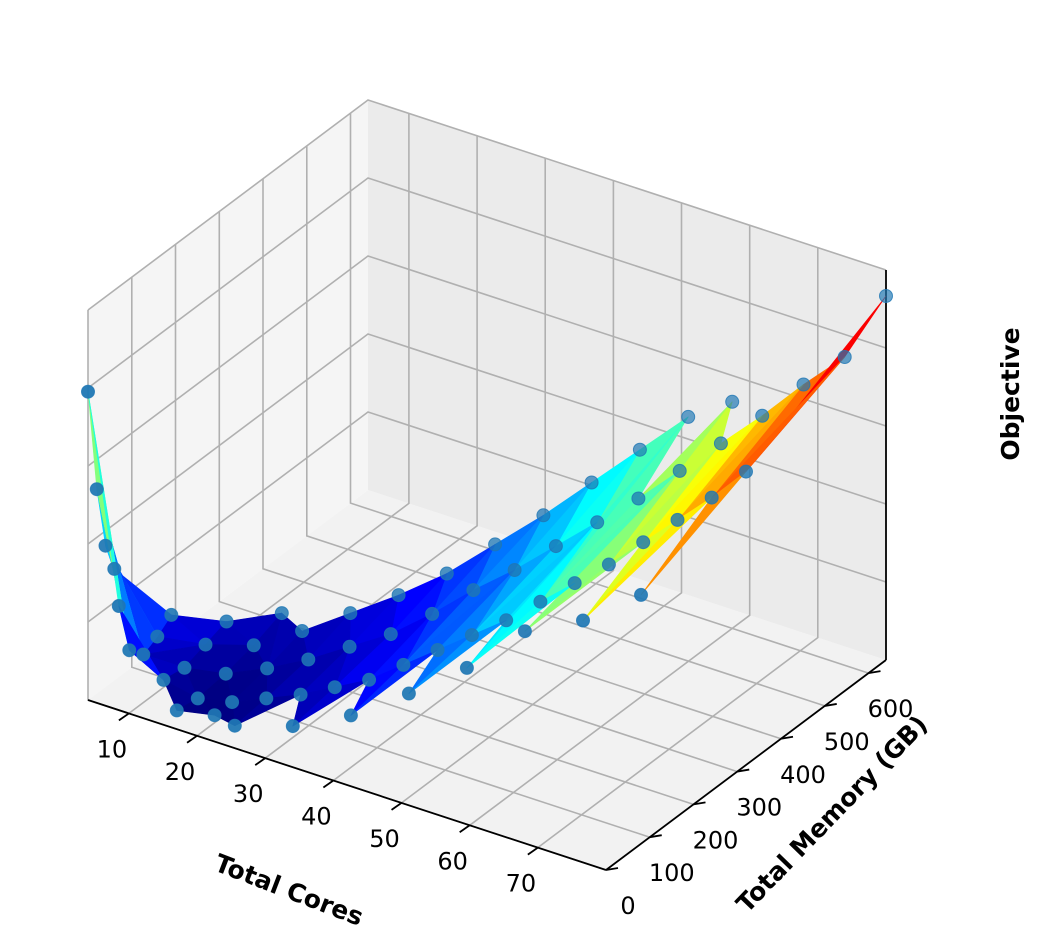  What do you see at coordinates (112, 749) in the screenshot?
I see `x-tick-label: 10` at bounding box center [112, 749].